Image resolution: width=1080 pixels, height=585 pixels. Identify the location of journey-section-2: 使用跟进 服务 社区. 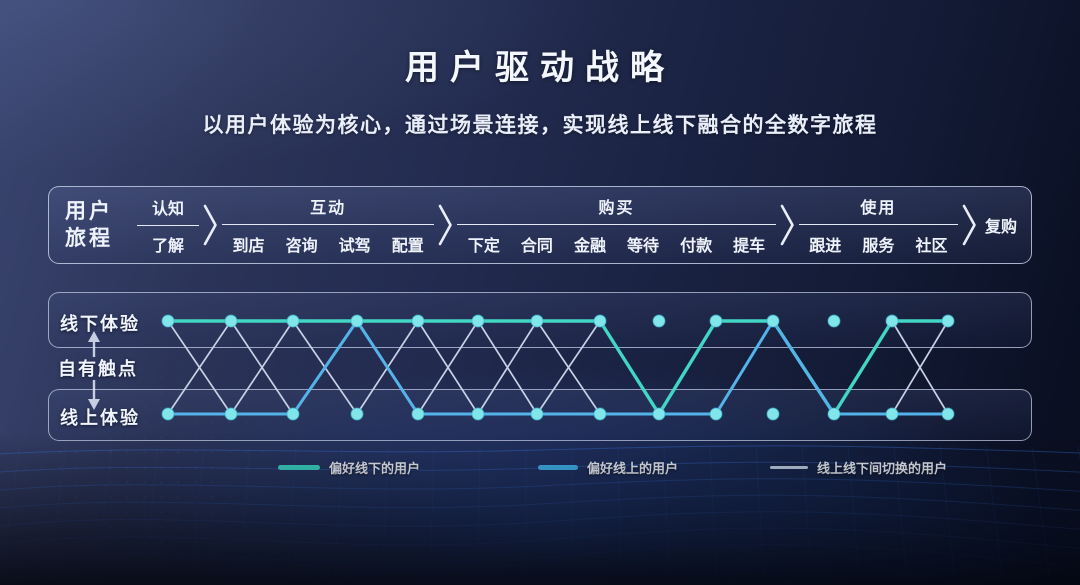
(878, 225).